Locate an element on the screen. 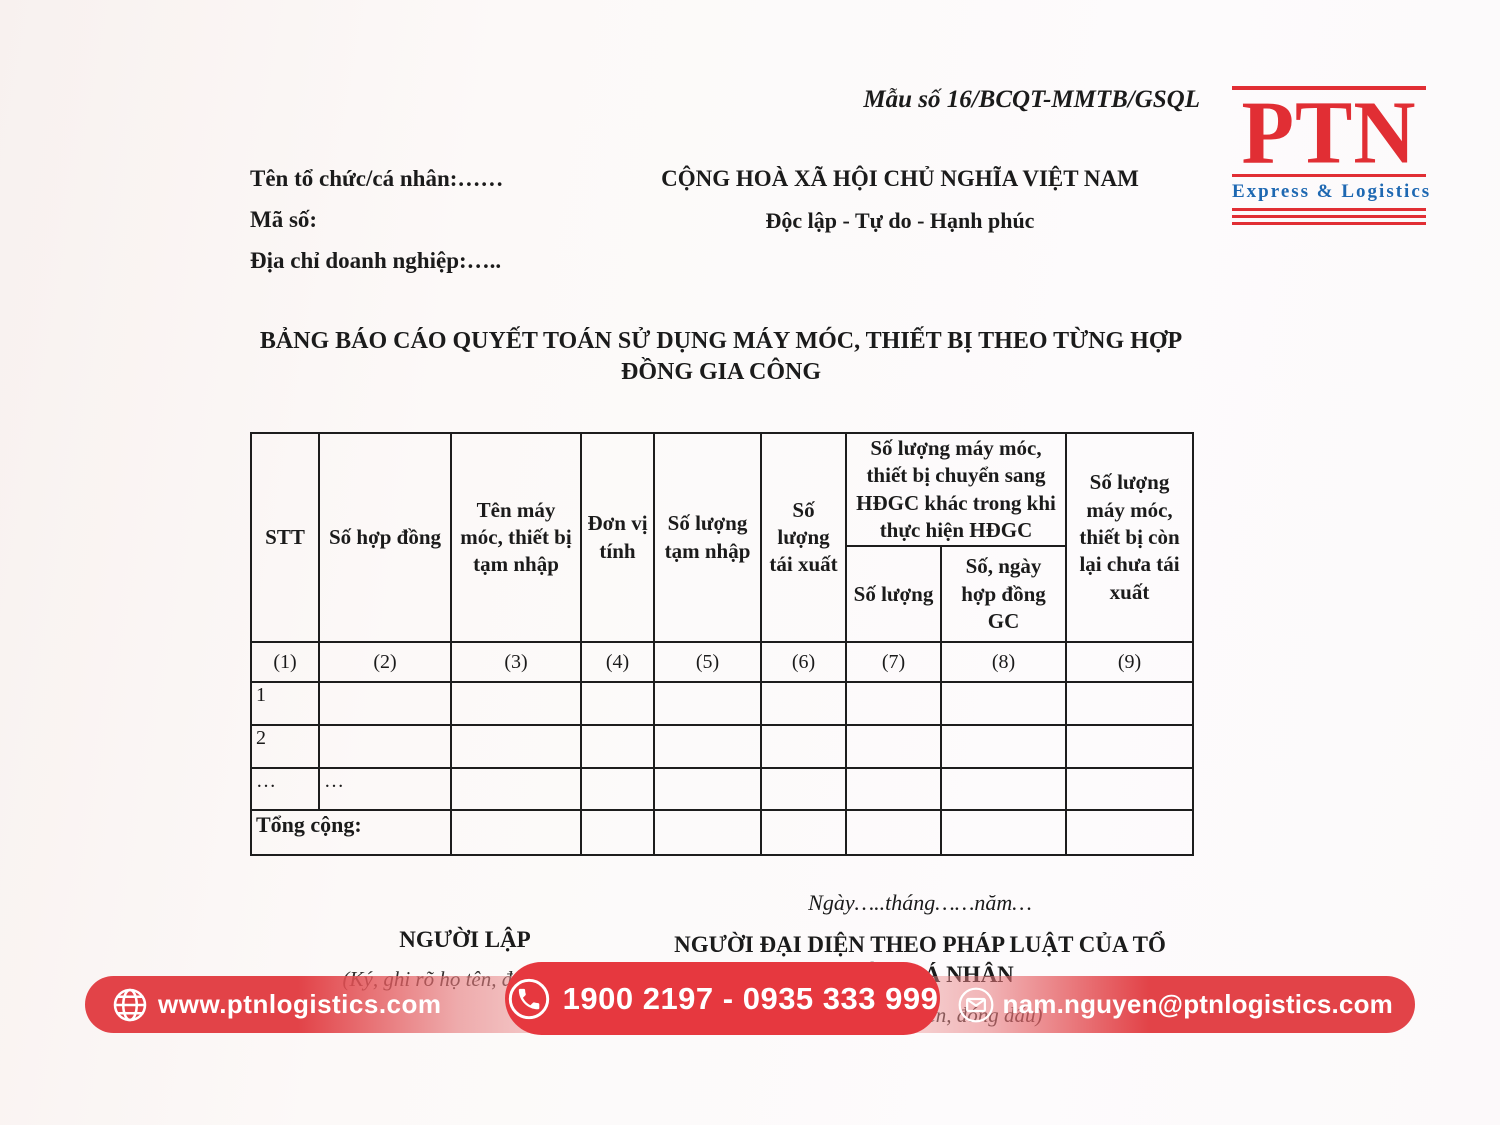 The height and width of the screenshot is (1125, 1500). th-stt: STT is located at coordinates (285, 537).